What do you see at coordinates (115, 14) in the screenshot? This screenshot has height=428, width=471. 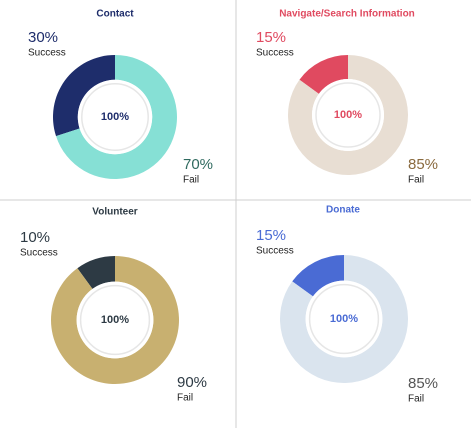 I see `chart-title: Contact` at bounding box center [115, 14].